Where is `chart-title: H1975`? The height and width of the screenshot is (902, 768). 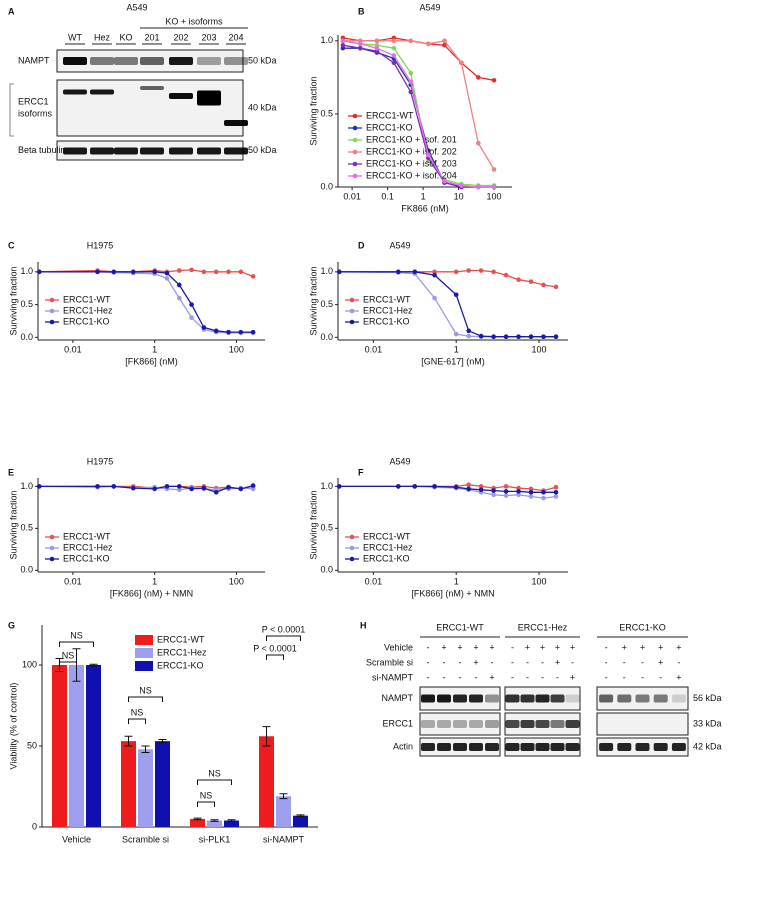
chart-title: H1975 is located at coordinates (100, 245).